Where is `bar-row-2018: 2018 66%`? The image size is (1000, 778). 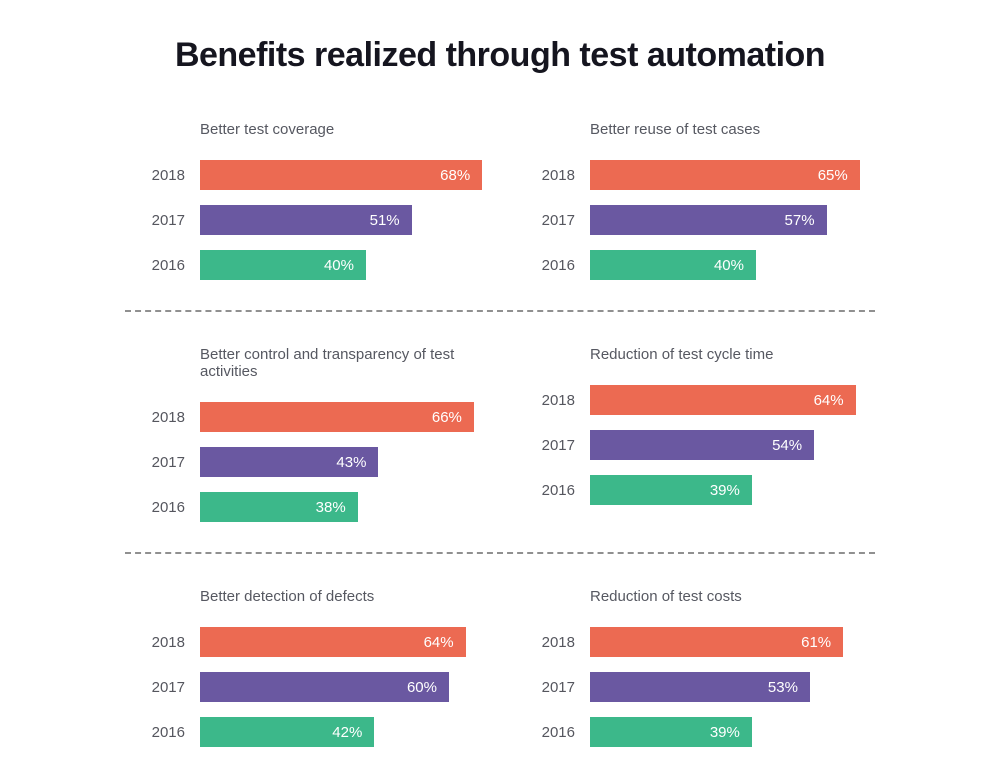 bar-row-2018: 2018 66% is located at coordinates (305, 417).